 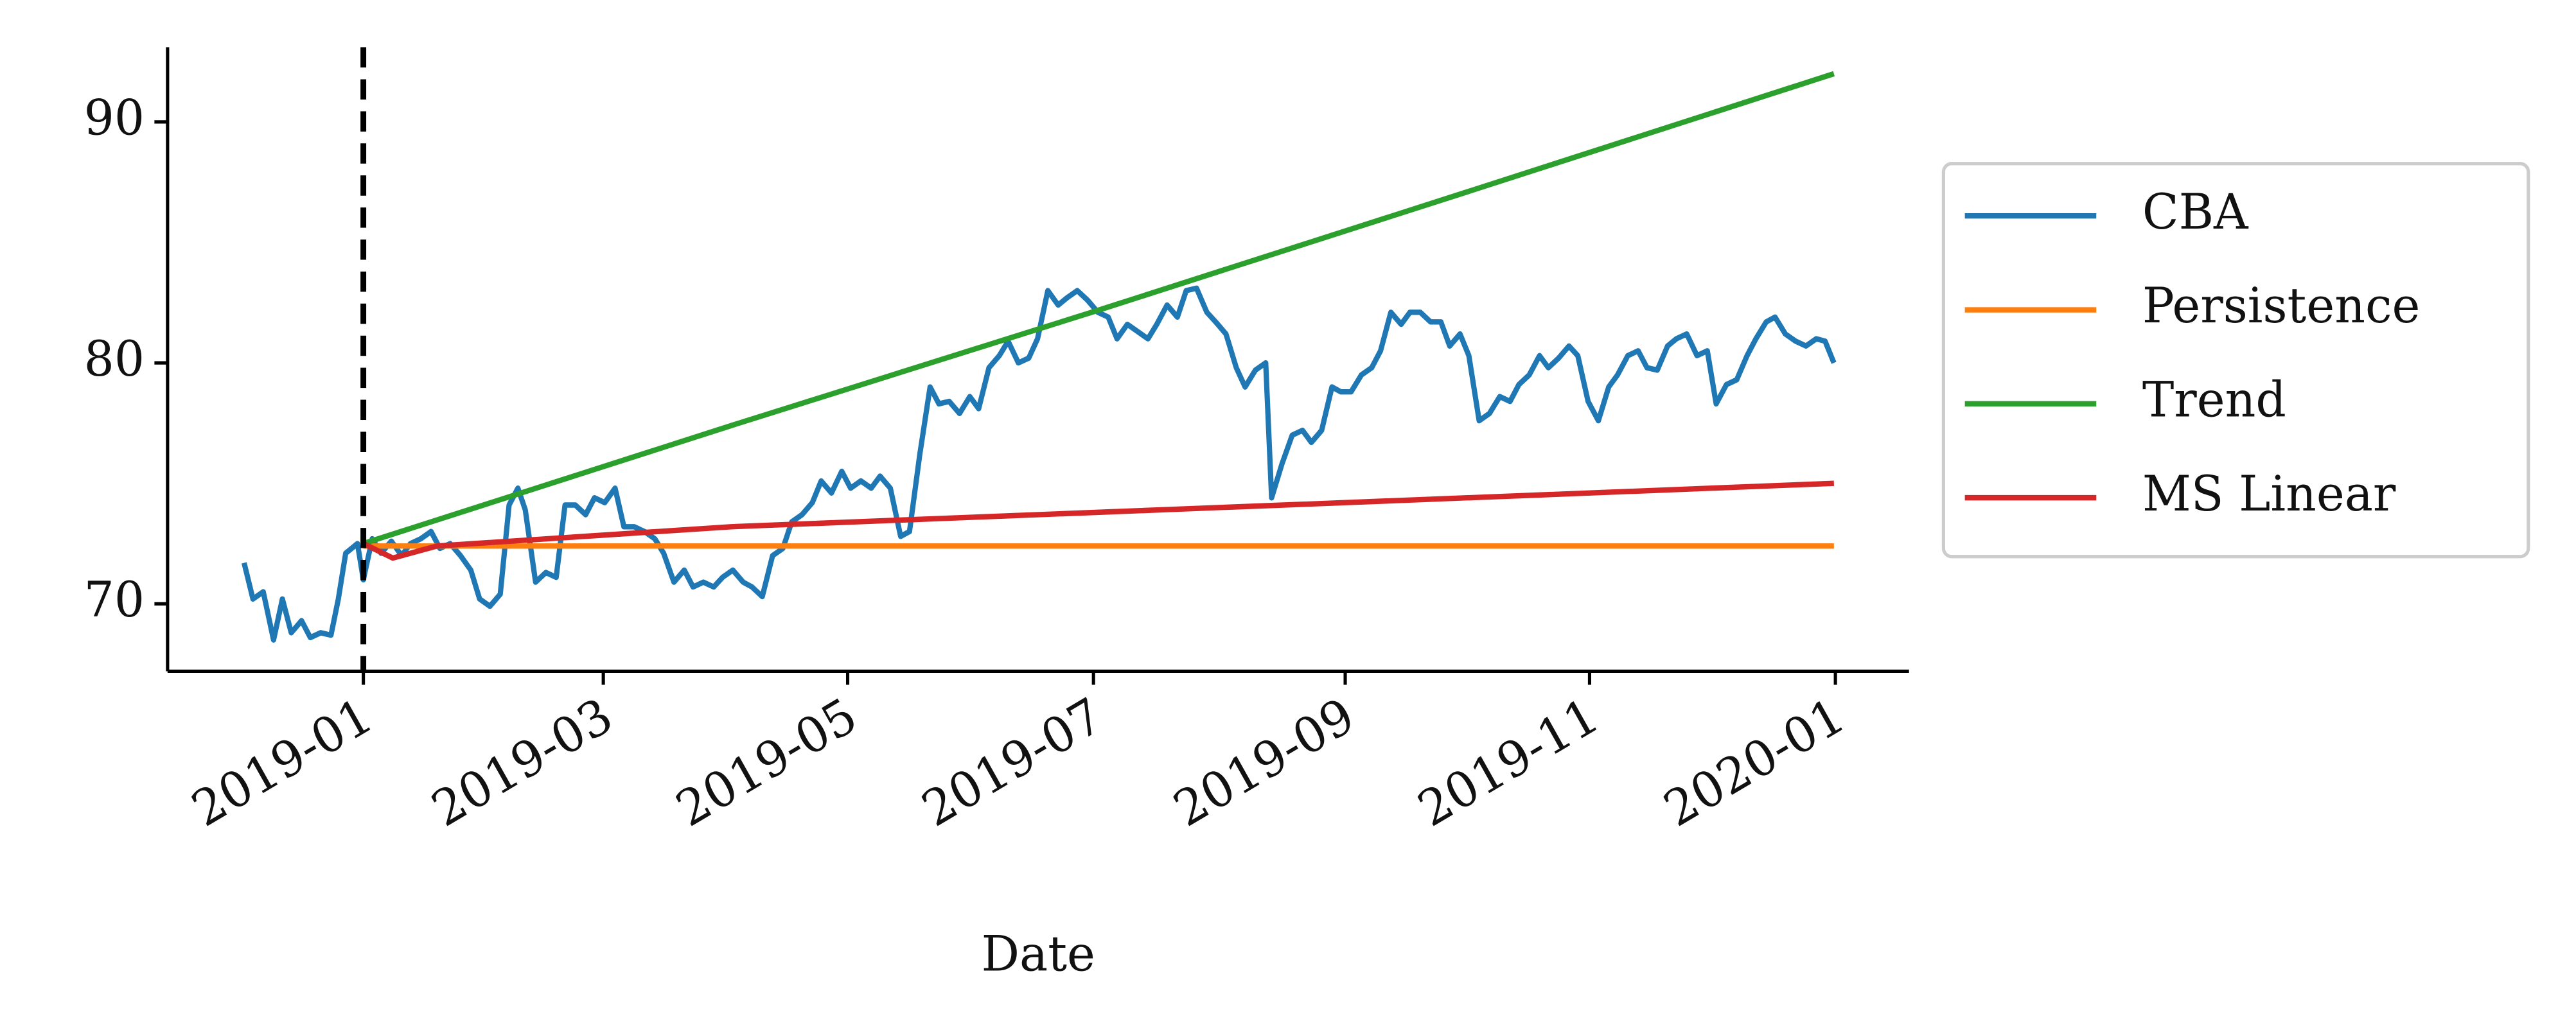 What do you see at coordinates (1098, 520) in the screenshot?
I see `line-series` at bounding box center [1098, 520].